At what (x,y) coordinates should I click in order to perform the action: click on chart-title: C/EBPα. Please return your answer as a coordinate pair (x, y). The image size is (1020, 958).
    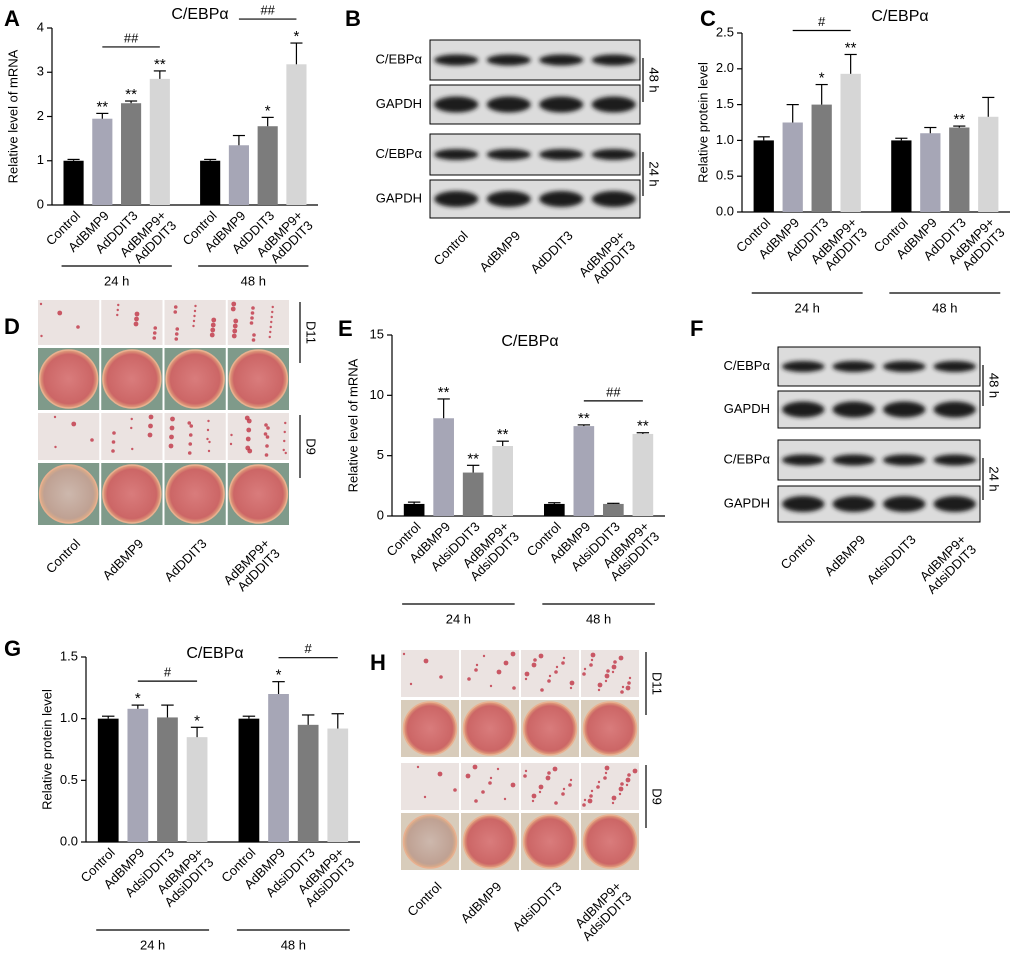
    Looking at the image, I should click on (199, 14).